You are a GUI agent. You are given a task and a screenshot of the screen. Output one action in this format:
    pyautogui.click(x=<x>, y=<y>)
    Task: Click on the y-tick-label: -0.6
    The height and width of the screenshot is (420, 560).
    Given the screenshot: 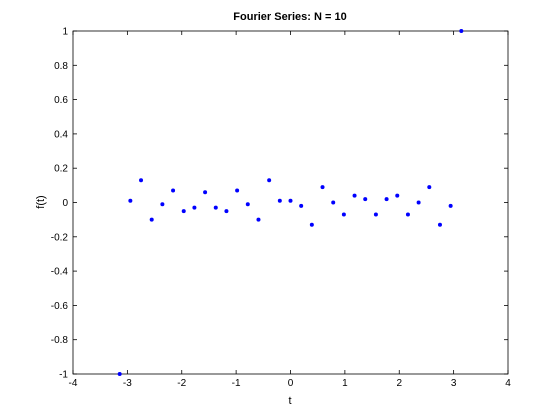 What is the action you would take?
    pyautogui.click(x=60, y=306)
    